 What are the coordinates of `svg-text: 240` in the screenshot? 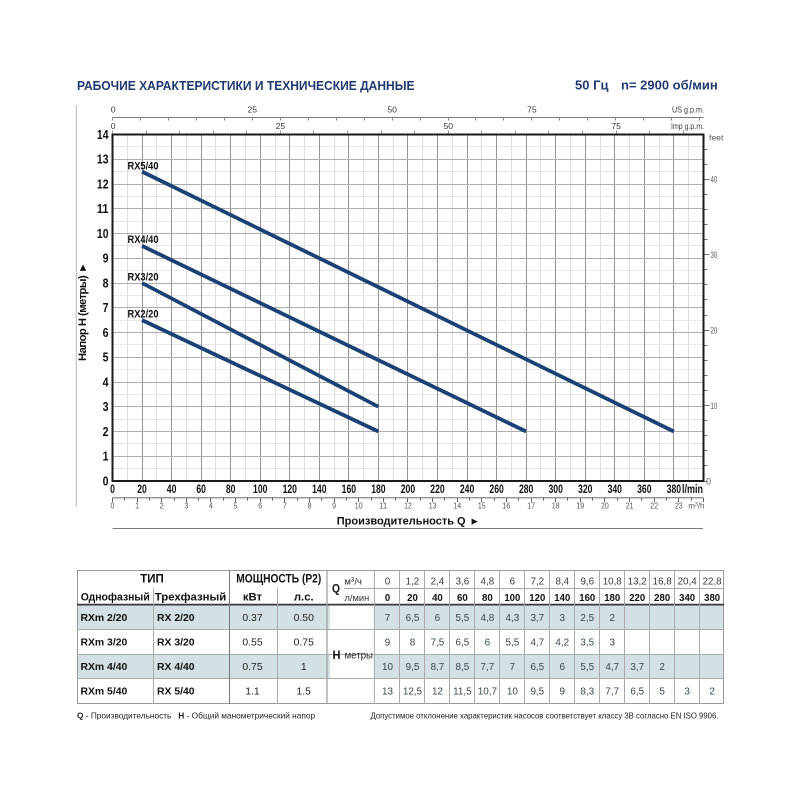 It's located at (467, 489).